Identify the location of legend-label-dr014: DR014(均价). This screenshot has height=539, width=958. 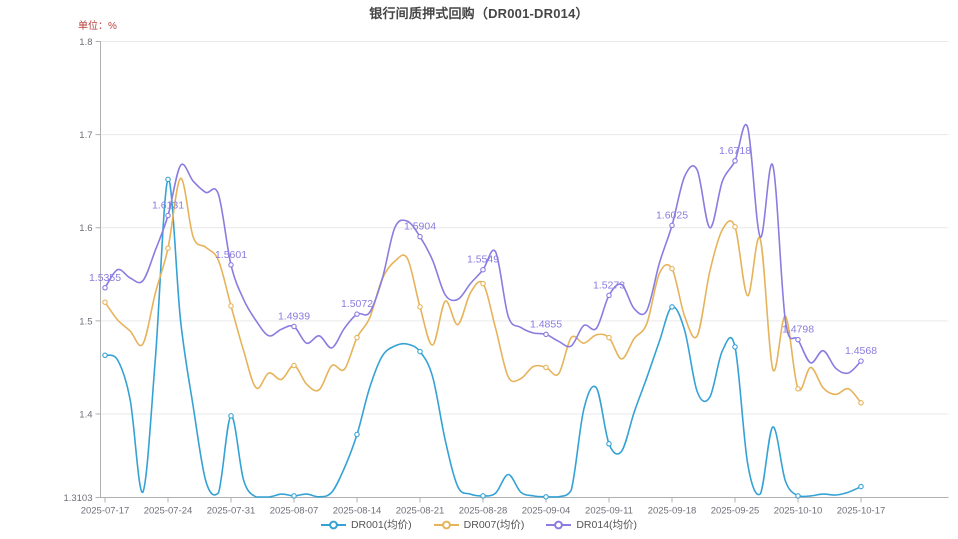
(607, 525).